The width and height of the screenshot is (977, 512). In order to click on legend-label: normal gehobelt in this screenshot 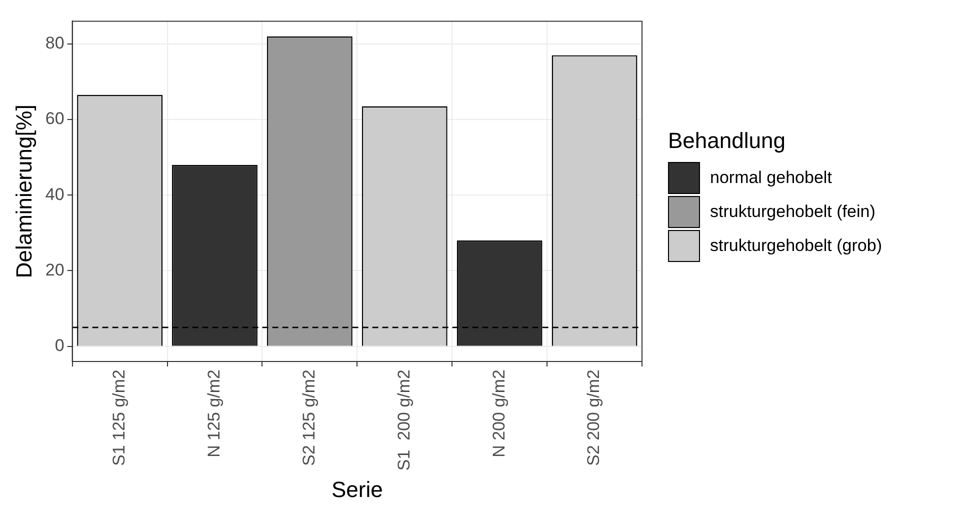, I will do `click(771, 178)`.